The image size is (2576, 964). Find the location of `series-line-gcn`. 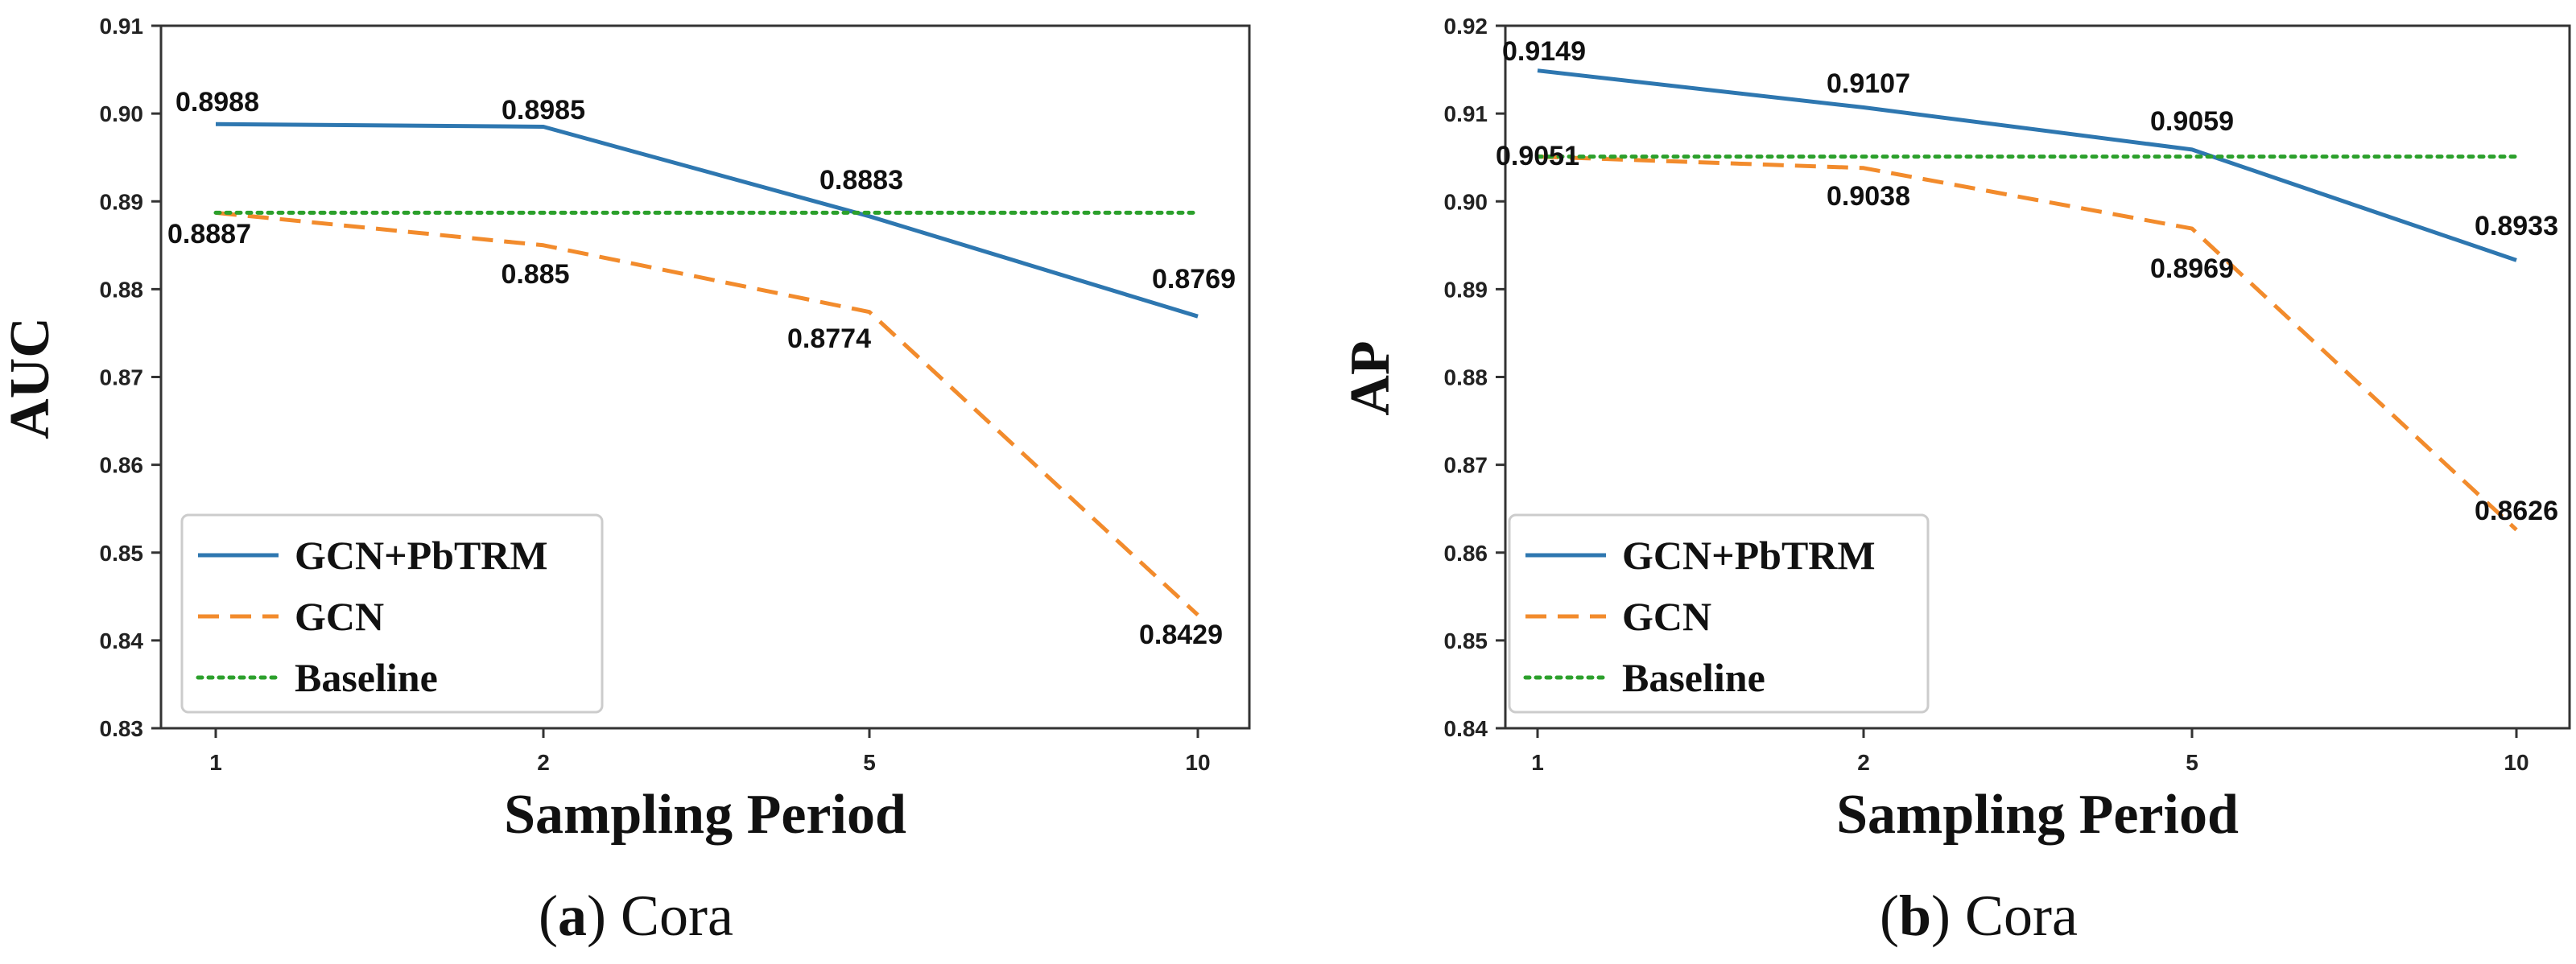

series-line-gcn is located at coordinates (2027, 343).